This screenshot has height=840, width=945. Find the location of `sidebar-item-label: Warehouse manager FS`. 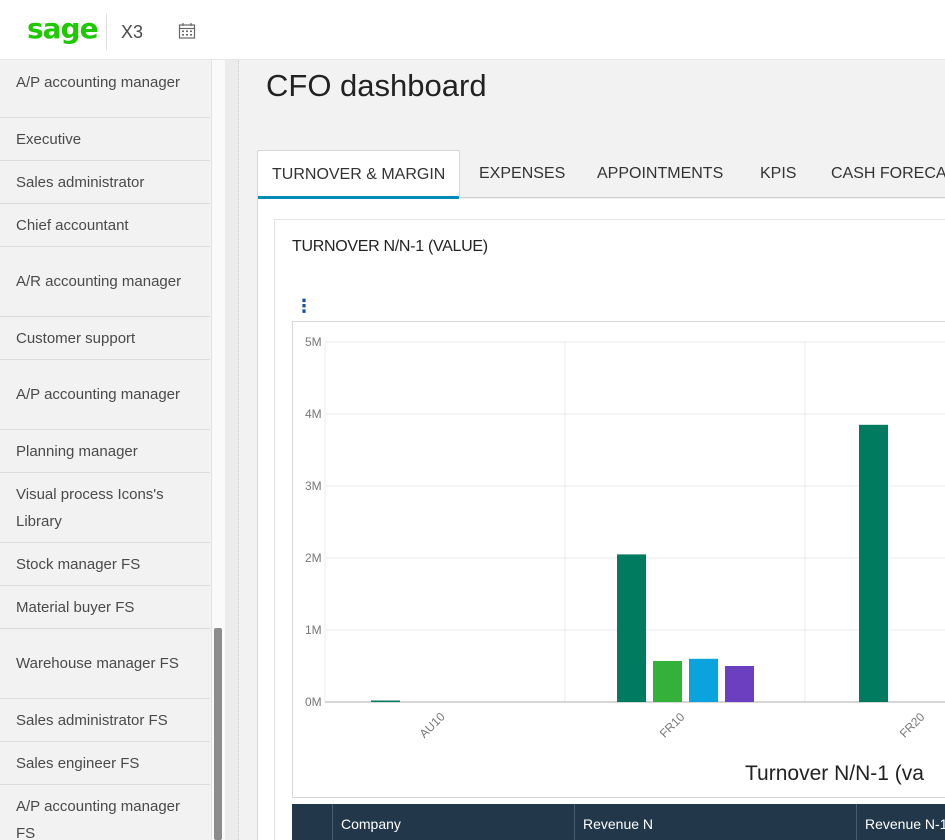

sidebar-item-label: Warehouse manager FS is located at coordinates (97, 663).